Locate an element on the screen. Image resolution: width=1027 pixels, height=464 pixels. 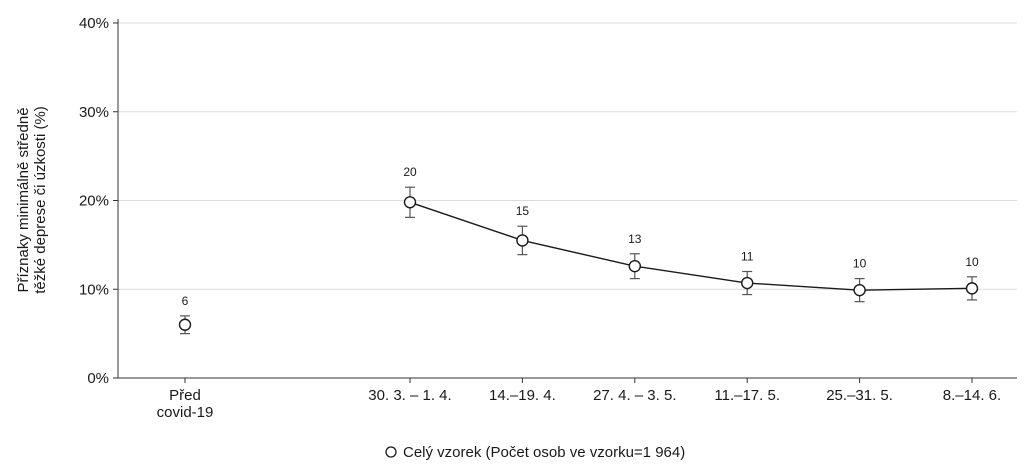
y-tick-label: 30% is located at coordinates (94, 112).